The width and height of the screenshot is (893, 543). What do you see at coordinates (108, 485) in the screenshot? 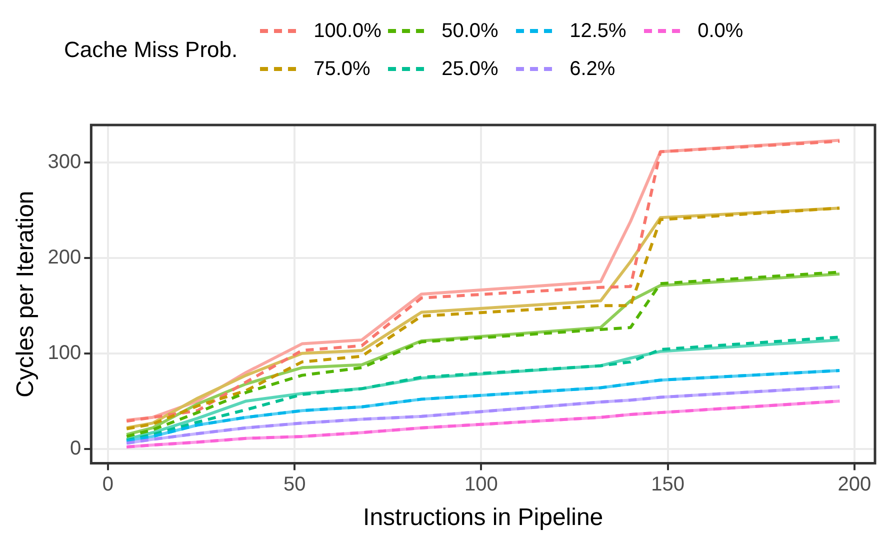
I see `x-tick-label: 0` at bounding box center [108, 485].